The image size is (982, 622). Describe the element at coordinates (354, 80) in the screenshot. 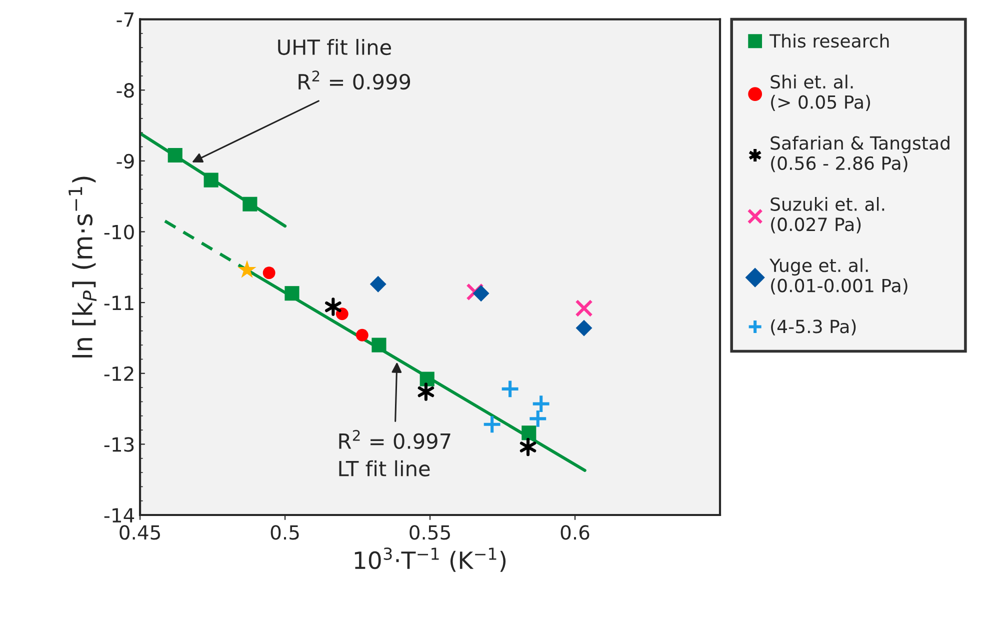

I see `annotation: R$^{2}$ = 0.999` at that location.